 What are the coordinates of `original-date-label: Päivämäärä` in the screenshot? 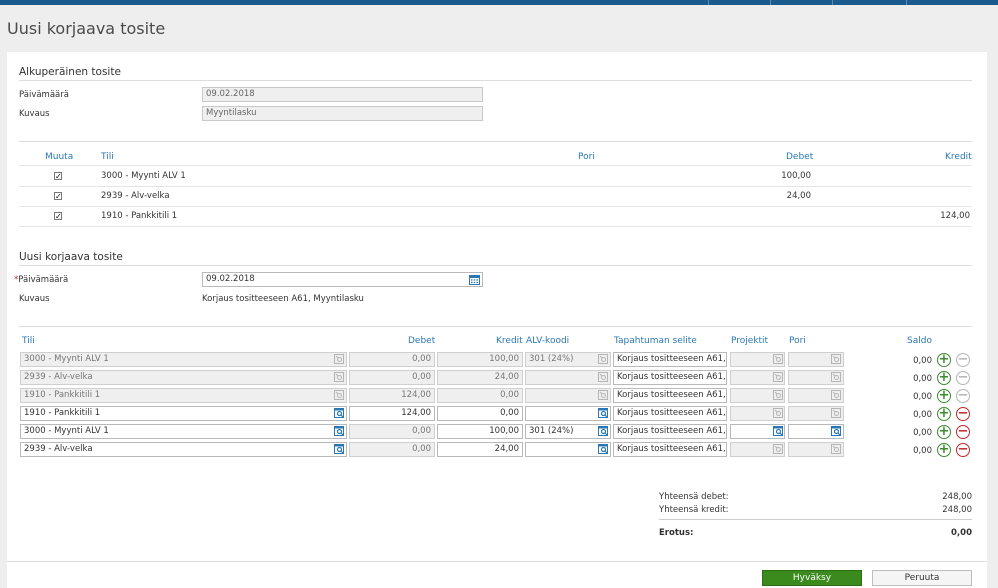 It's located at (44, 95).